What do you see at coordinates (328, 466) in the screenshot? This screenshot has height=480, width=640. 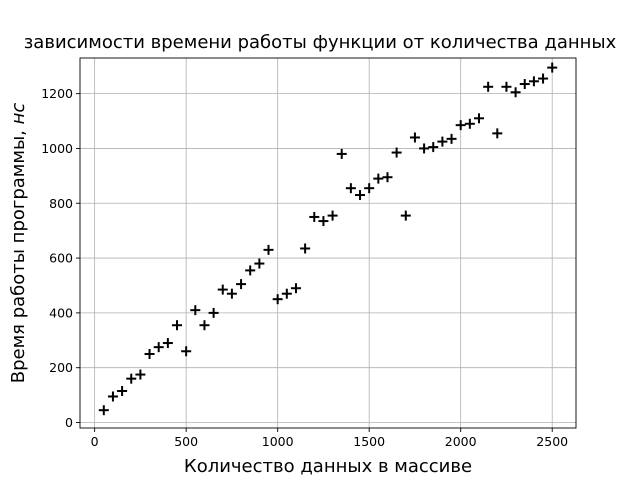 I see `x-axis-label: Количество данных в массиве` at bounding box center [328, 466].